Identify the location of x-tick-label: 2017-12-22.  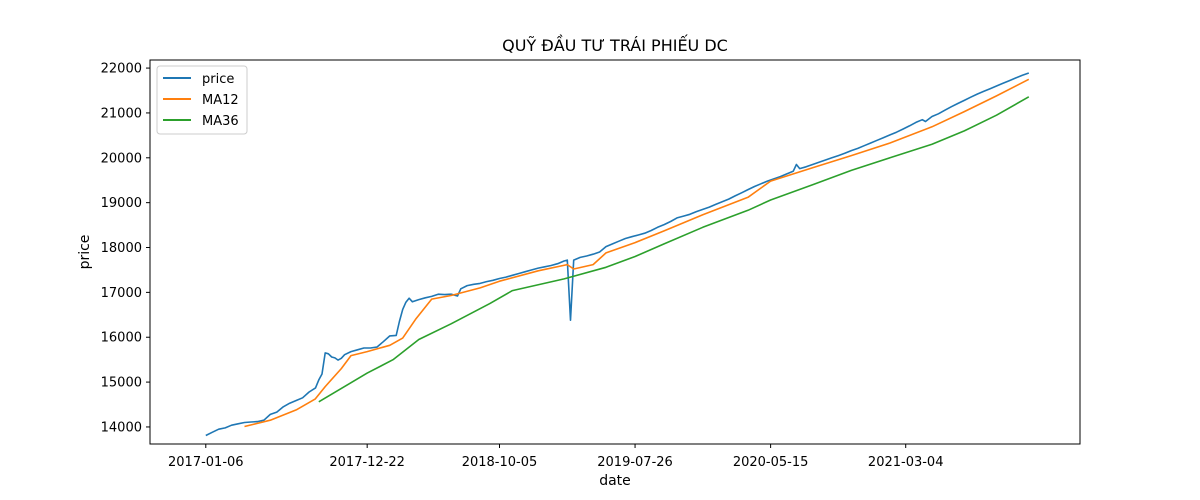
(367, 462).